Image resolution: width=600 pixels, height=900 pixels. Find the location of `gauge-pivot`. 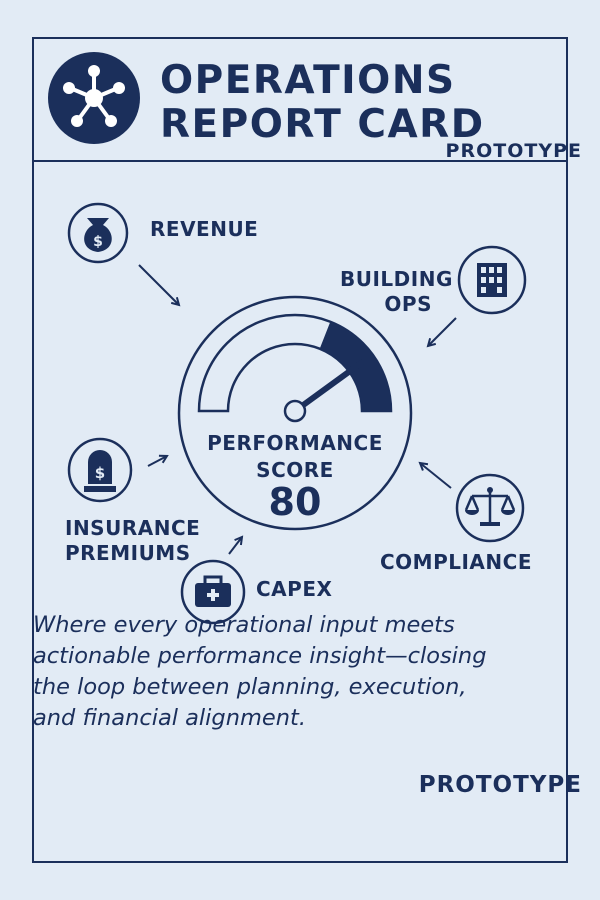

gauge-pivot is located at coordinates (295, 411).